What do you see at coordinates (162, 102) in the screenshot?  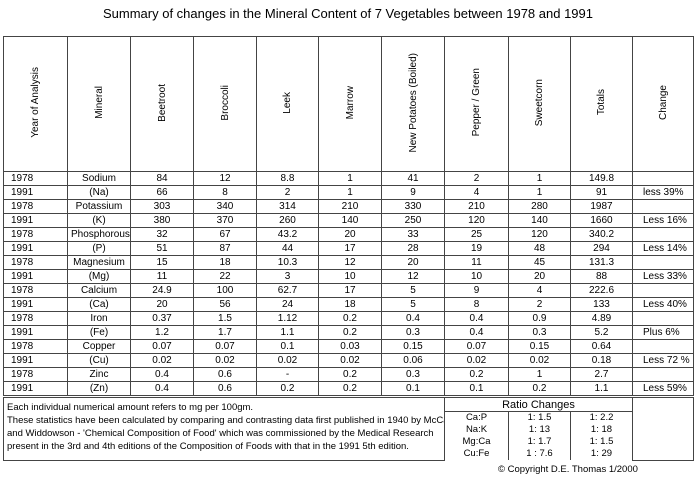 I see `column-header: Beetroot` at bounding box center [162, 102].